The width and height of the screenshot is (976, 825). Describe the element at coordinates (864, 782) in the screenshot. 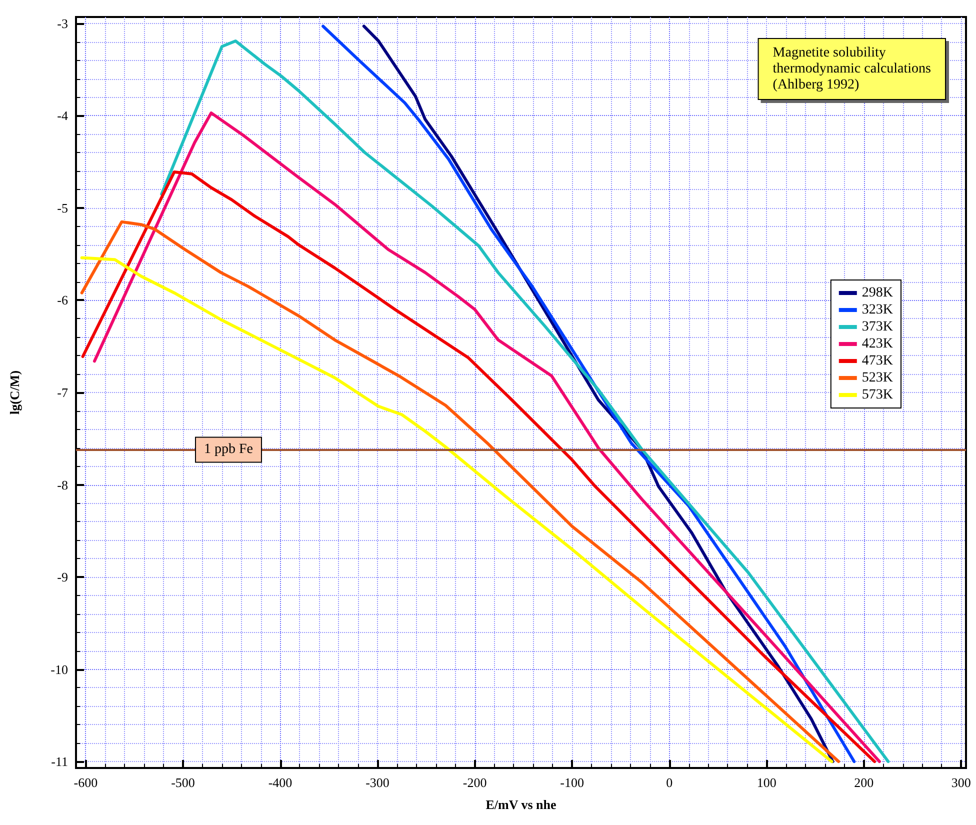

I see `x-tick-label: 200` at that location.